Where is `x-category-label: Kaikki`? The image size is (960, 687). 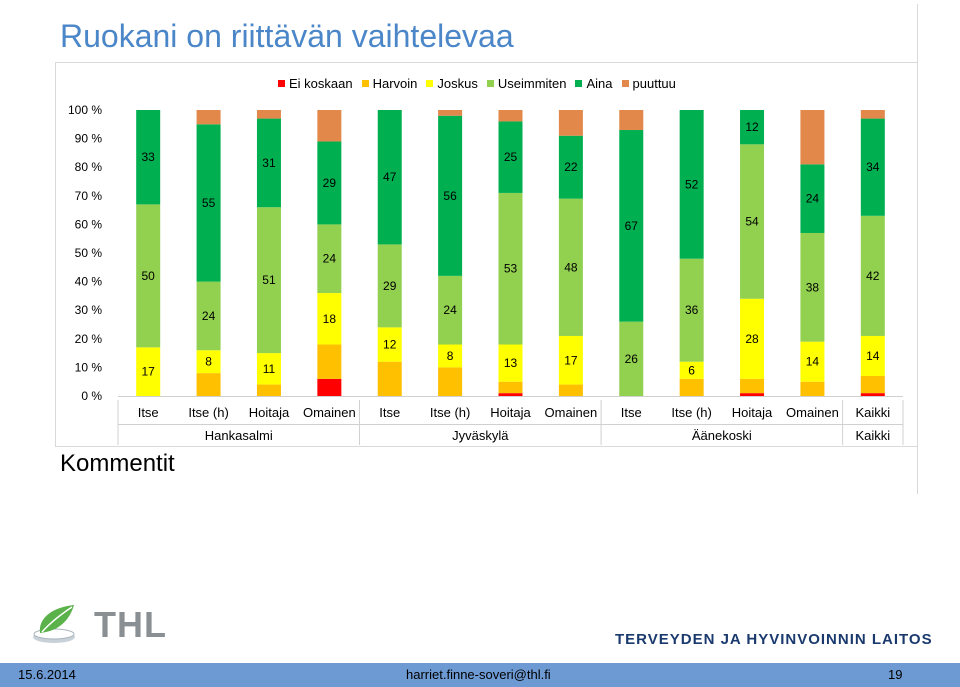 x-category-label: Kaikki is located at coordinates (872, 412).